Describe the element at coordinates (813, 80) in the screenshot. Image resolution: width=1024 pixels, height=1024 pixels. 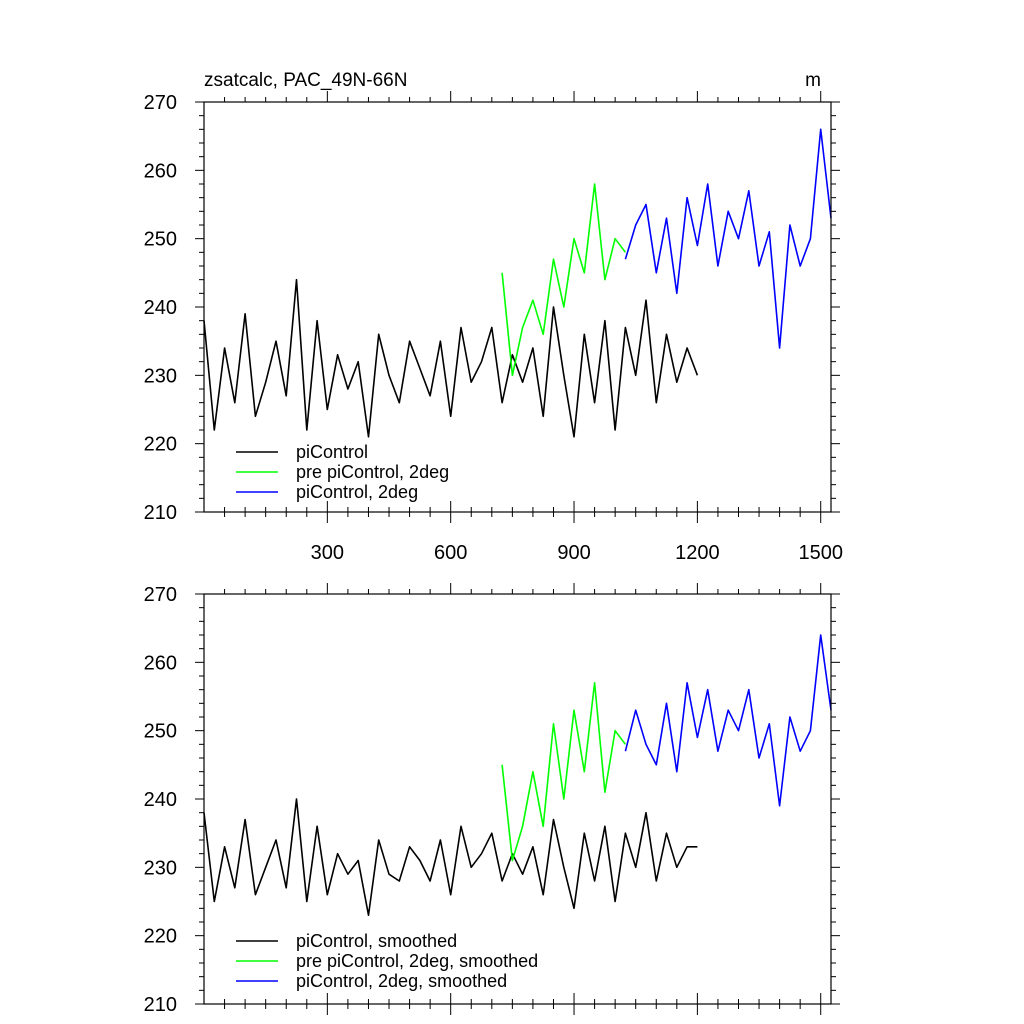
I see `units-label: m` at that location.